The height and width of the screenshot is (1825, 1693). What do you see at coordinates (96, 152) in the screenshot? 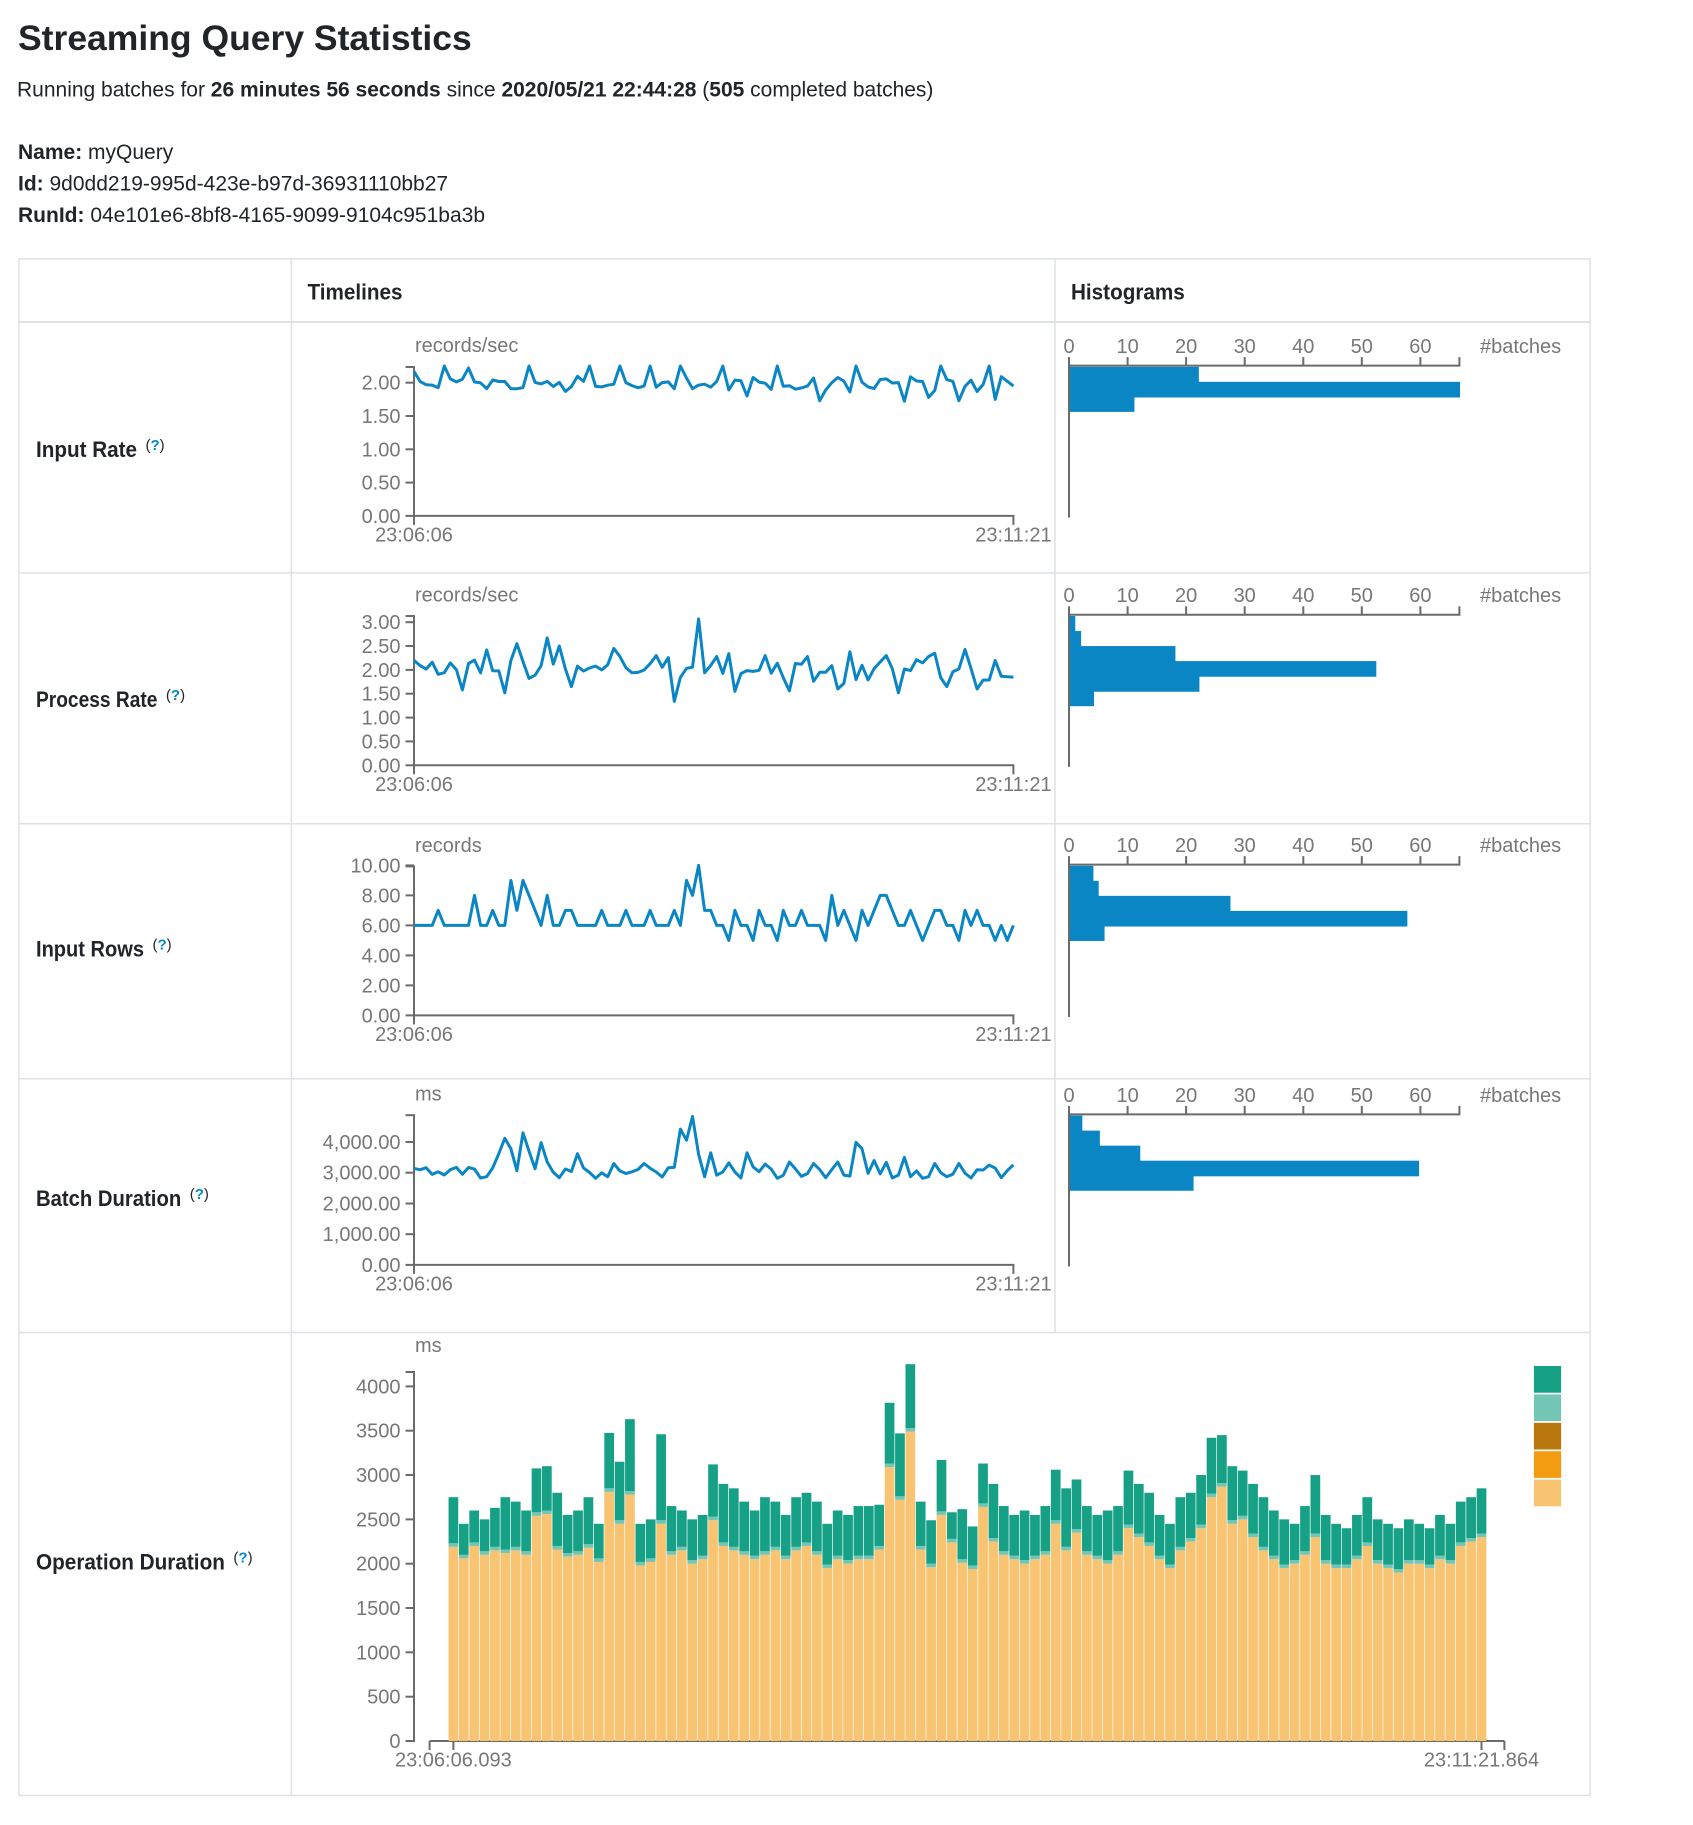
I see `svg-text: Name: myQuery` at bounding box center [96, 152].